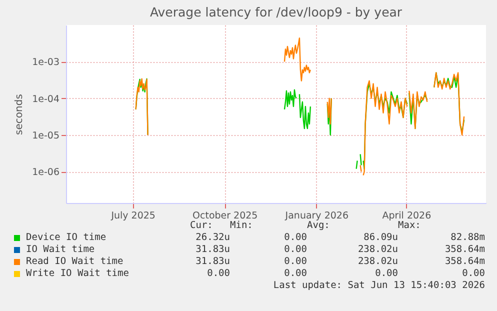 The height and width of the screenshot is (311, 497). Describe the element at coordinates (66, 238) in the screenshot. I see `legend-label: Device IO time` at that location.